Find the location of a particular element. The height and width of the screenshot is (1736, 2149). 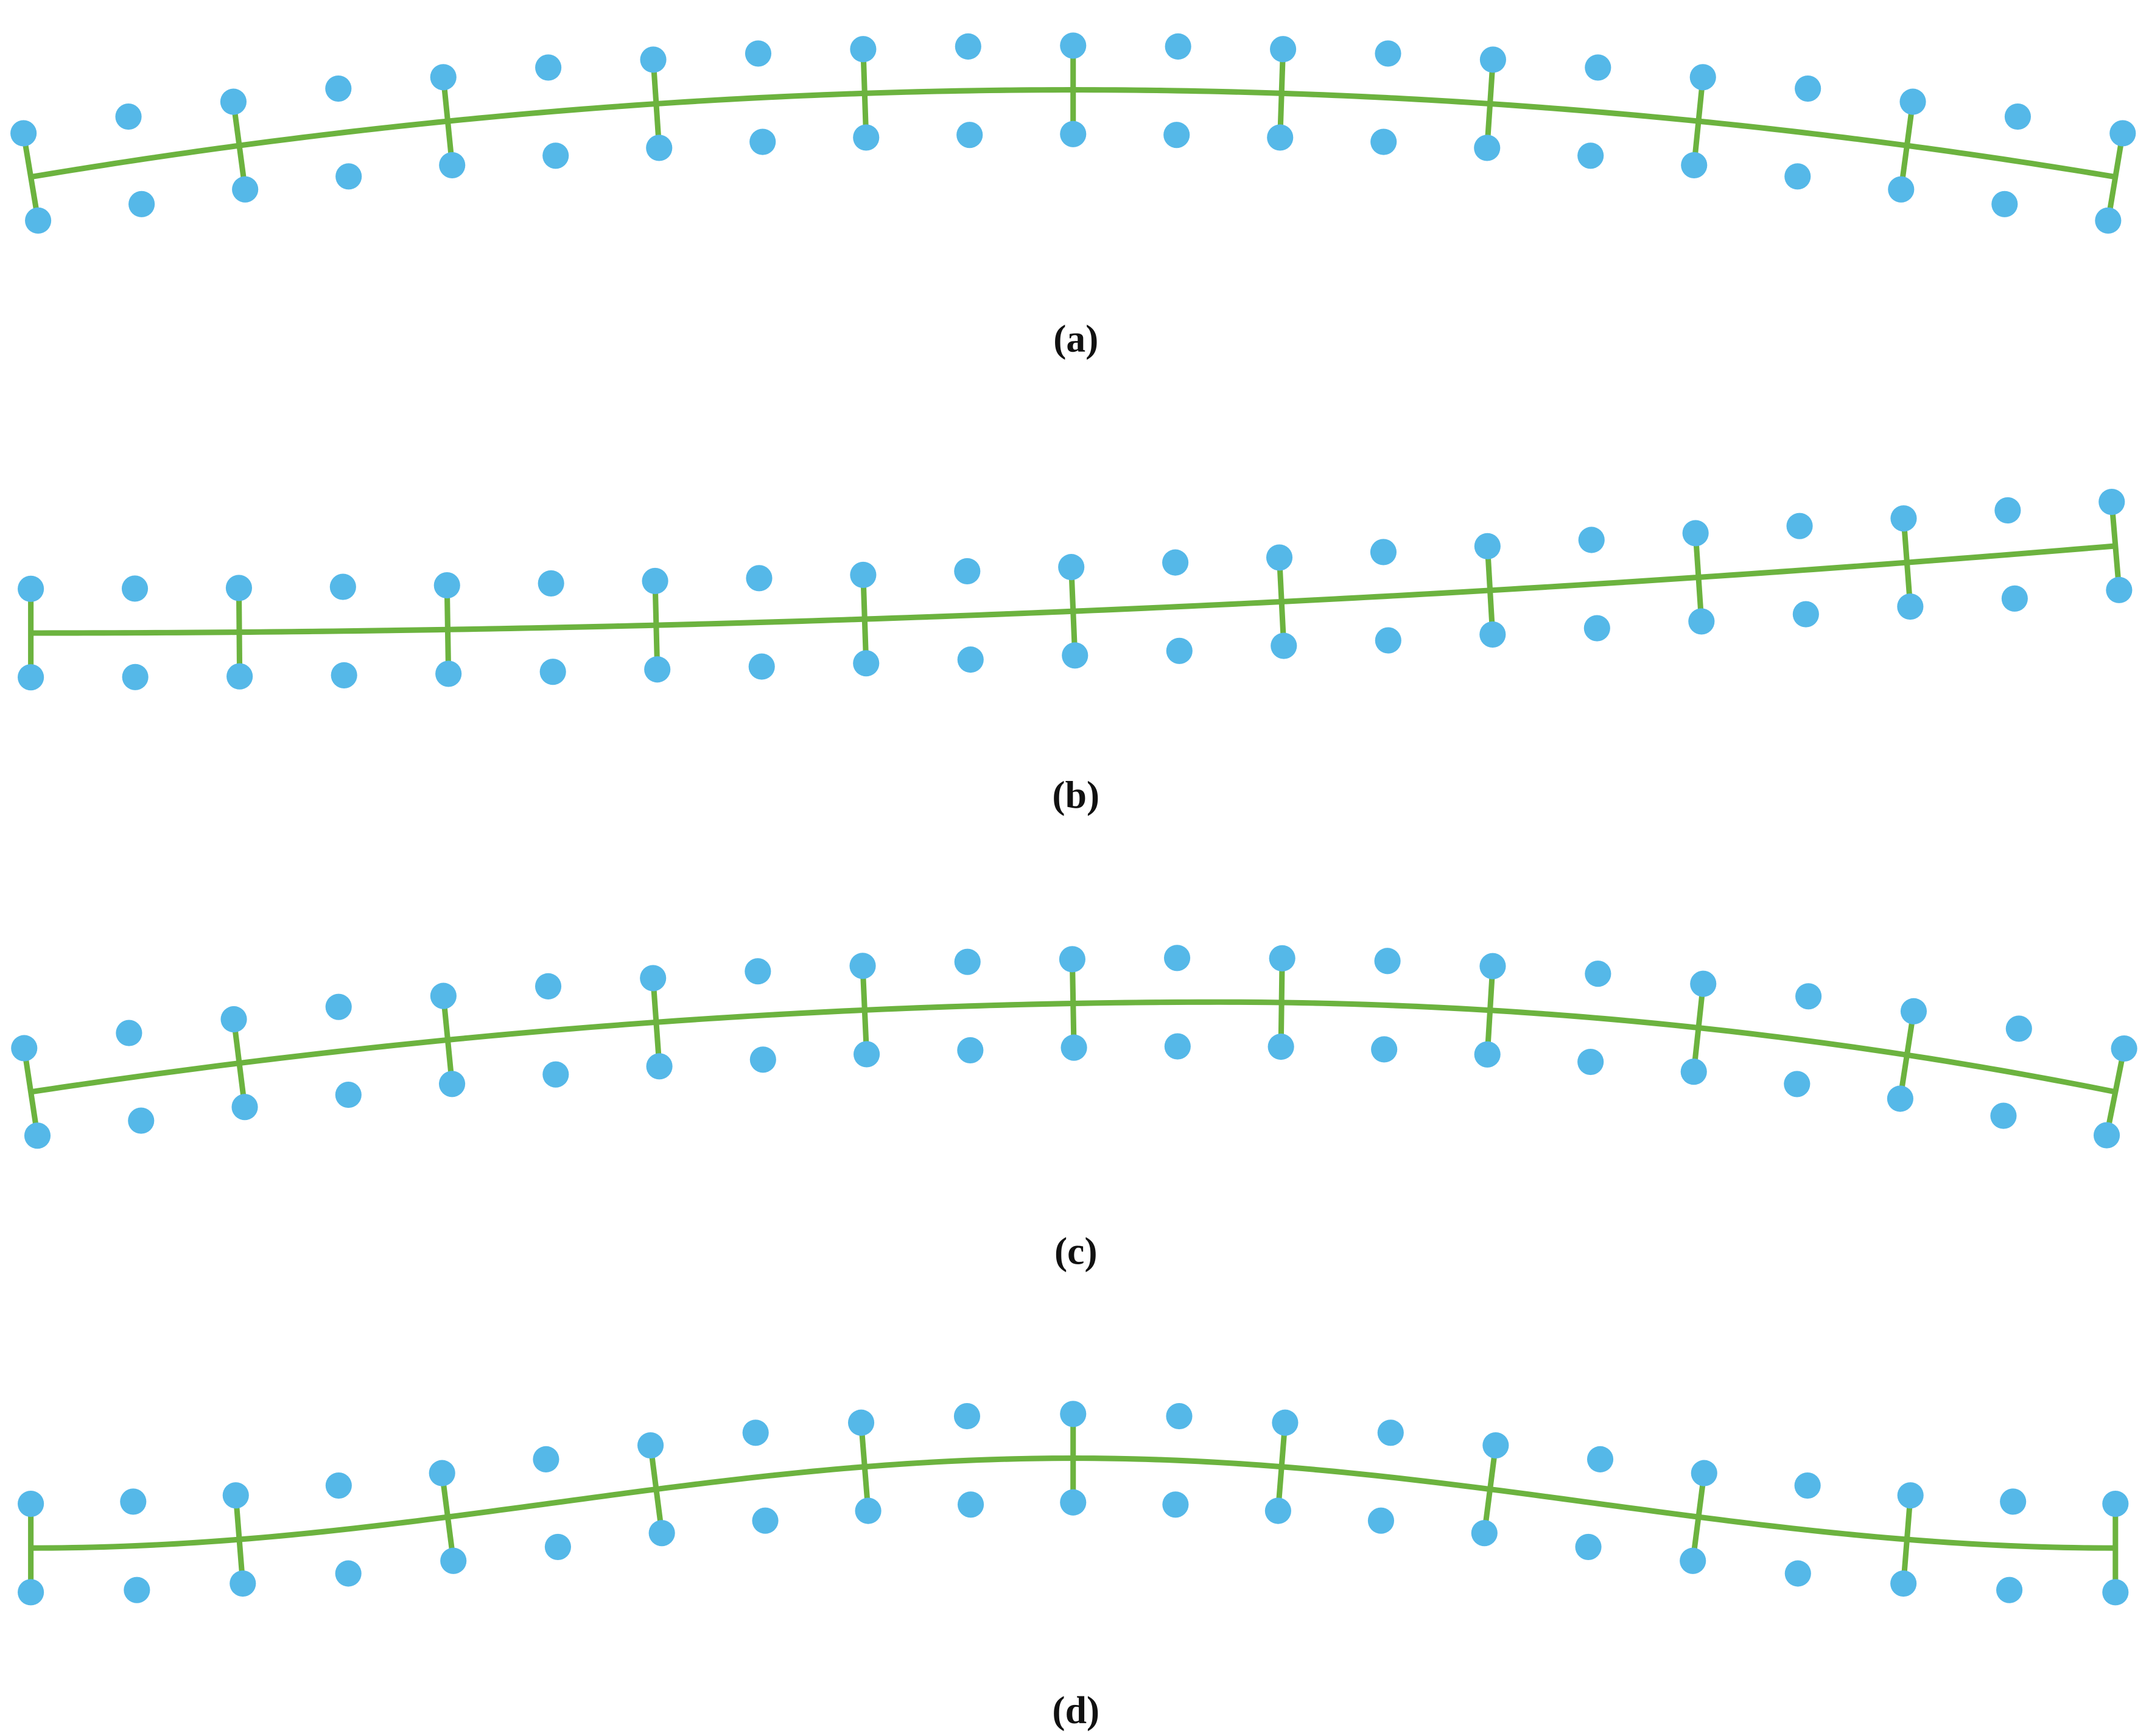

panel-label: (b) is located at coordinates (1075, 794).